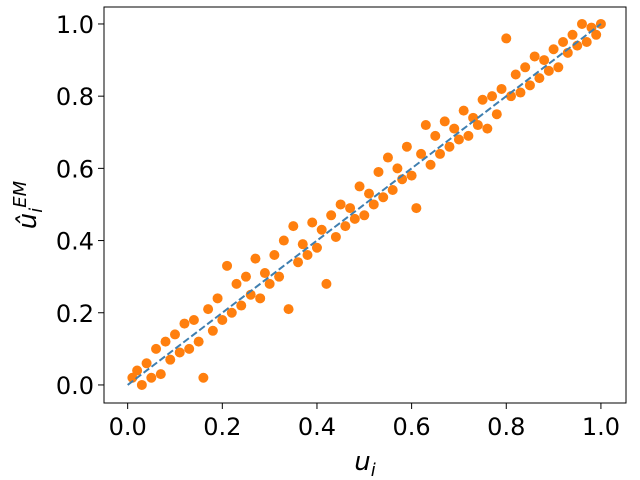 The image size is (640, 480). I want to click on y-tick-label: 0.0, so click(75, 386).